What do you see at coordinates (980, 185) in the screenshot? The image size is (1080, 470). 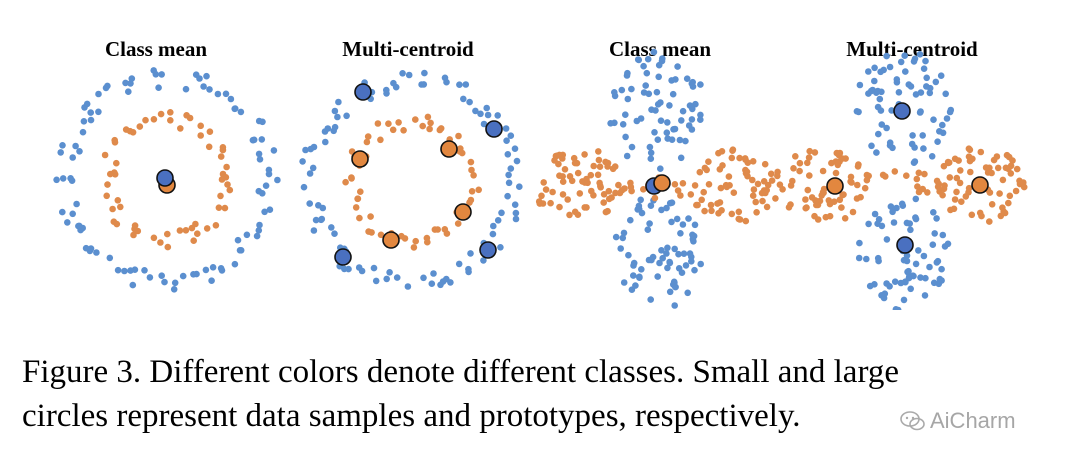 I see `prototype-orange` at bounding box center [980, 185].